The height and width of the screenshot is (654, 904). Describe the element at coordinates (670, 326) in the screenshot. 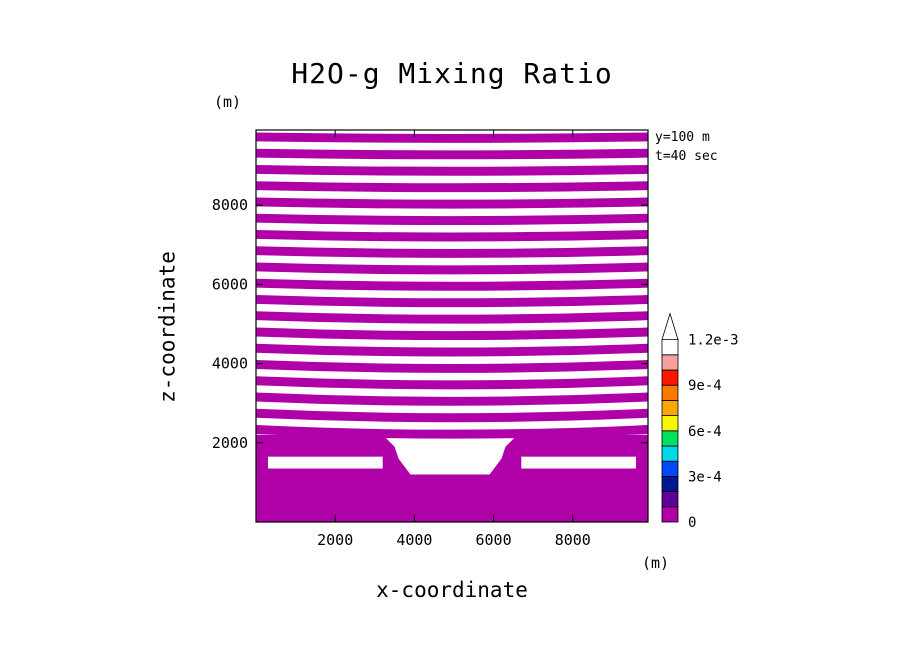

I see `colorbar-extend-arrow` at that location.